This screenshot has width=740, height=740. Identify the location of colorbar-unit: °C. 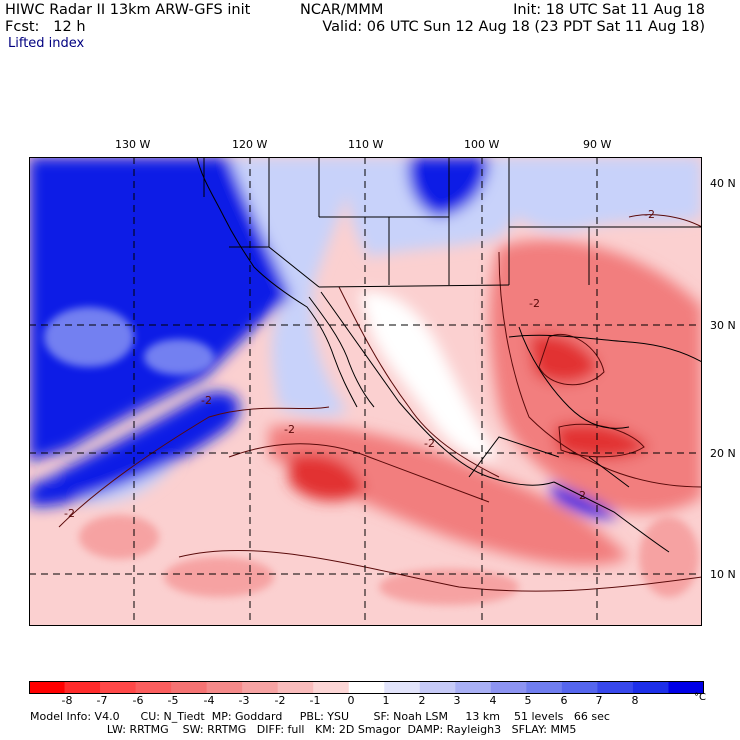
(700, 697).